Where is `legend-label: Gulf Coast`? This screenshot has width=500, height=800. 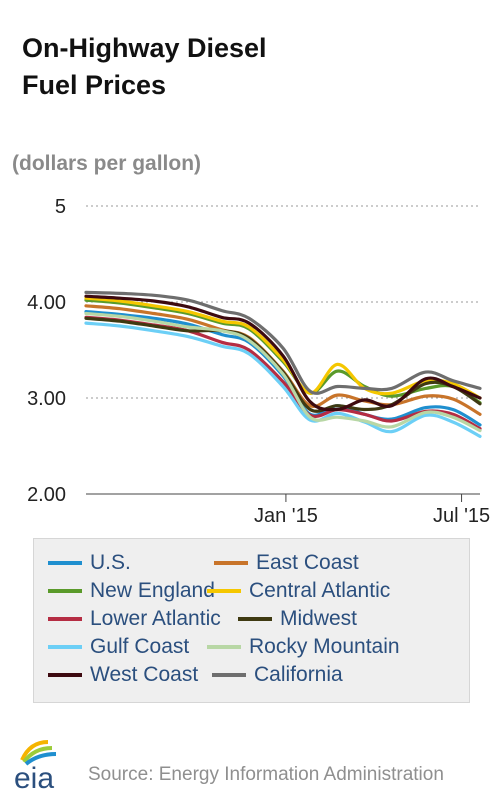 legend-label: Gulf Coast is located at coordinates (140, 646).